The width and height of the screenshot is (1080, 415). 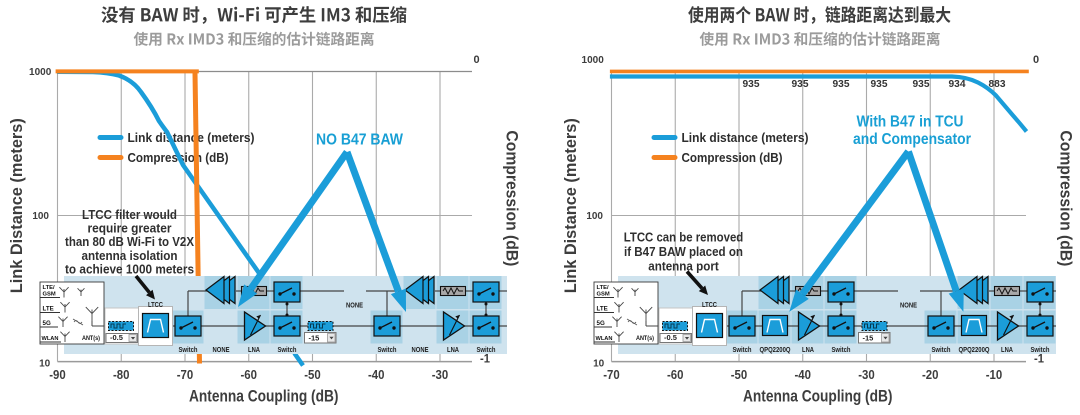 What do you see at coordinates (121, 375) in the screenshot?
I see `svg-text: -80` at bounding box center [121, 375].